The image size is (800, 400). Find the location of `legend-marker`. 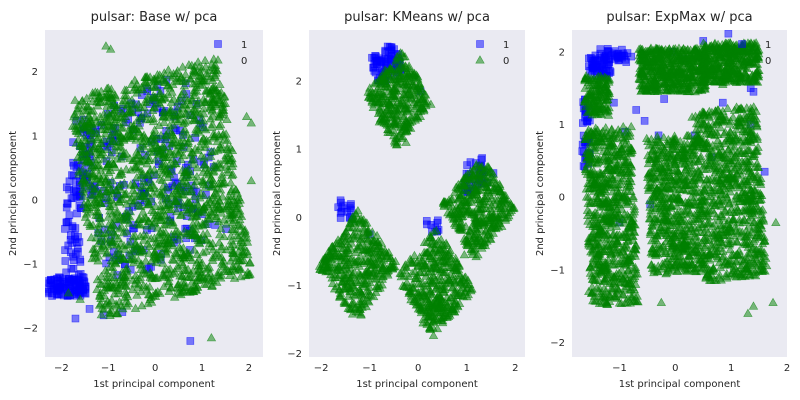

legend-marker is located at coordinates (218, 44).